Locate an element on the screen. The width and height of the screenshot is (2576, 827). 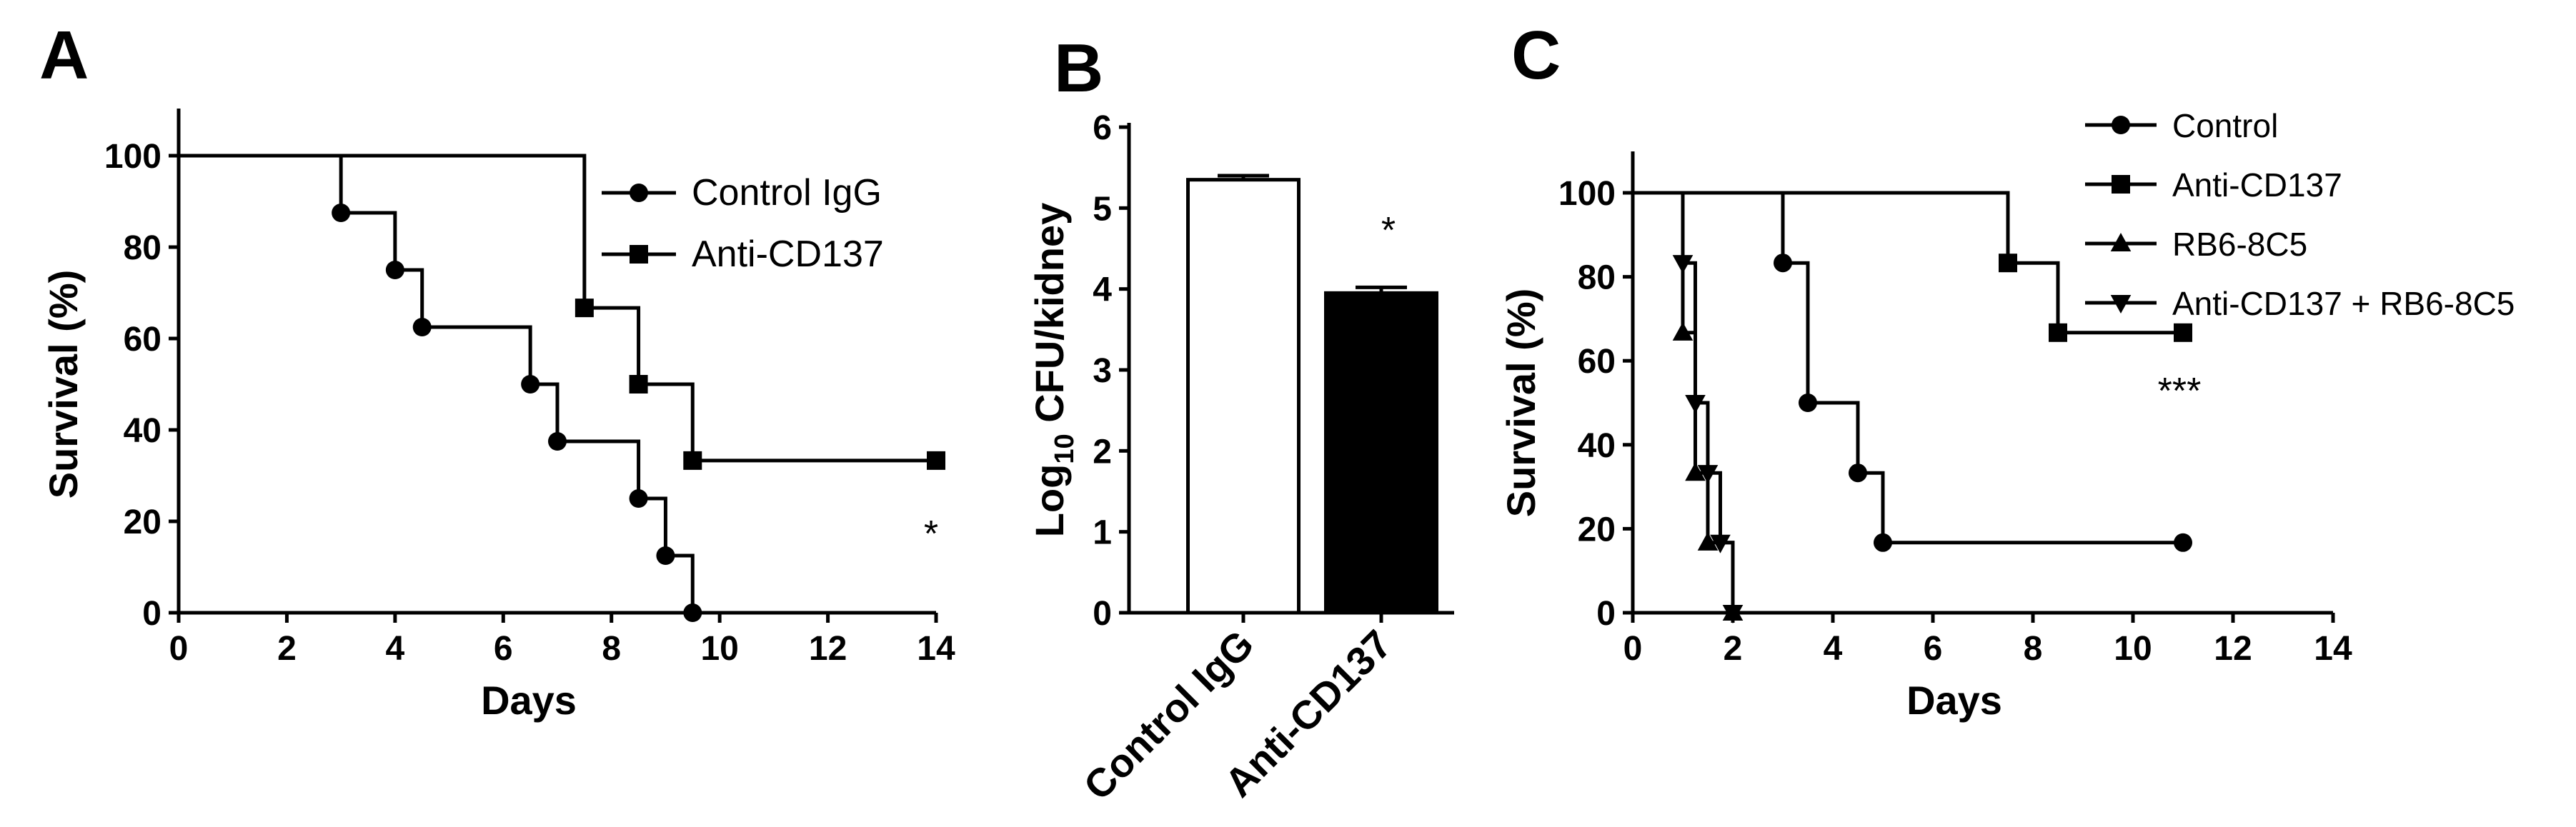
legend-label: Anti-CD137 + RB6-8C5 is located at coordinates (2343, 303).